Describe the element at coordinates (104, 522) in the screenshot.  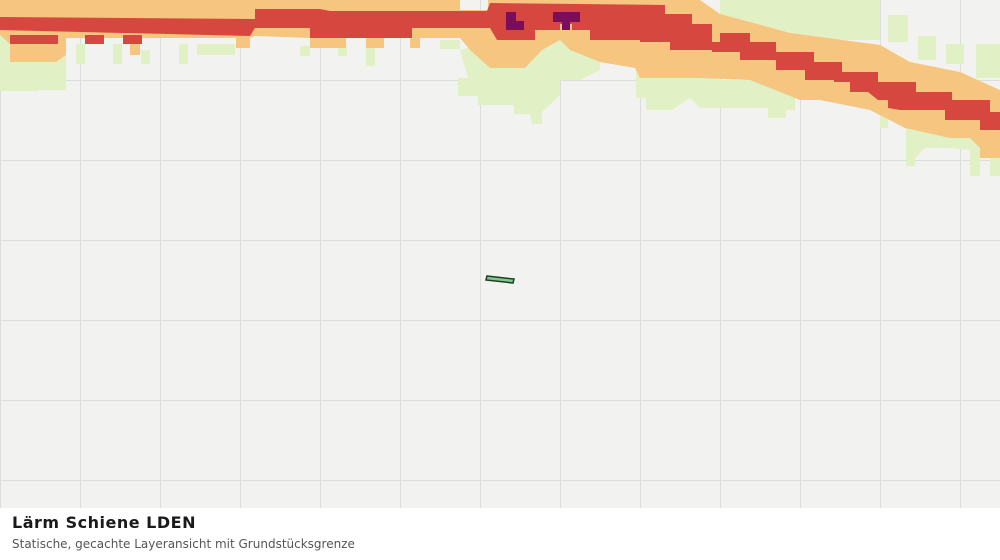
I see `map-title: Lärm Schiene LDEN` at that location.